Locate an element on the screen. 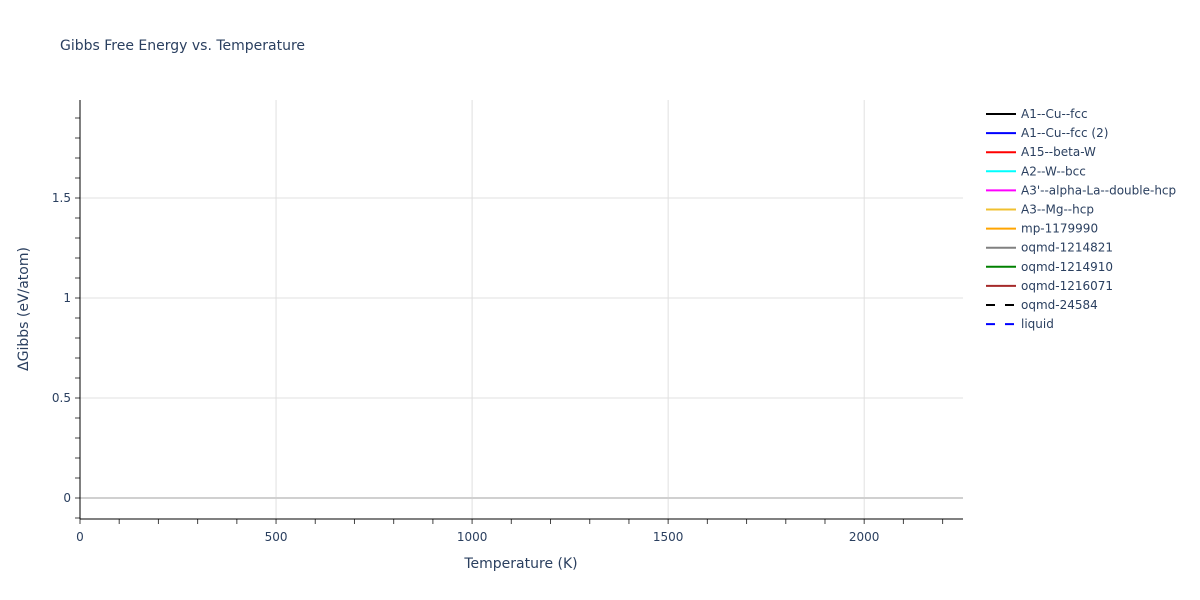 This screenshot has width=1200, height=600. legend-item: oqmd-24584 is located at coordinates (1042, 305).